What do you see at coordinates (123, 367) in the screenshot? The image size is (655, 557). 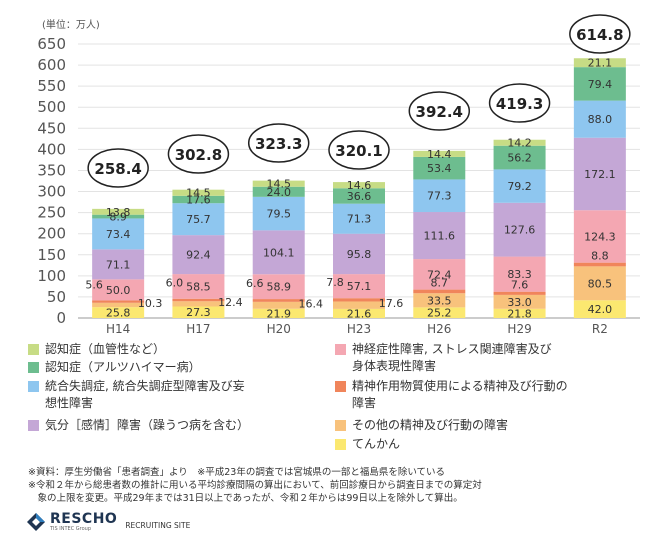 I see `legend-label: 認知症（アルツハイマー病）` at bounding box center [123, 367].